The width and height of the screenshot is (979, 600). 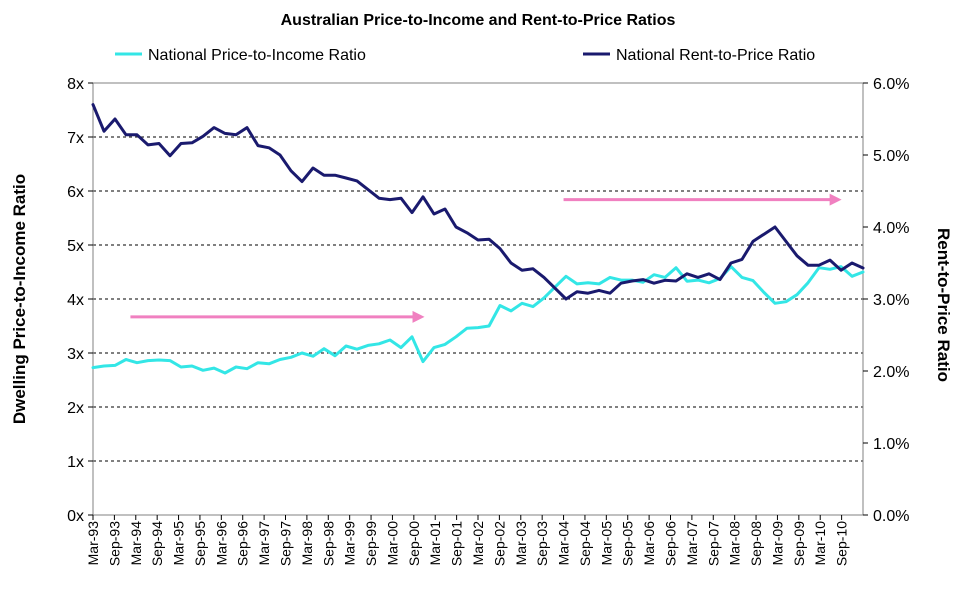 What do you see at coordinates (457, 543) in the screenshot?
I see `x-tick-label: Sep-01` at bounding box center [457, 543].